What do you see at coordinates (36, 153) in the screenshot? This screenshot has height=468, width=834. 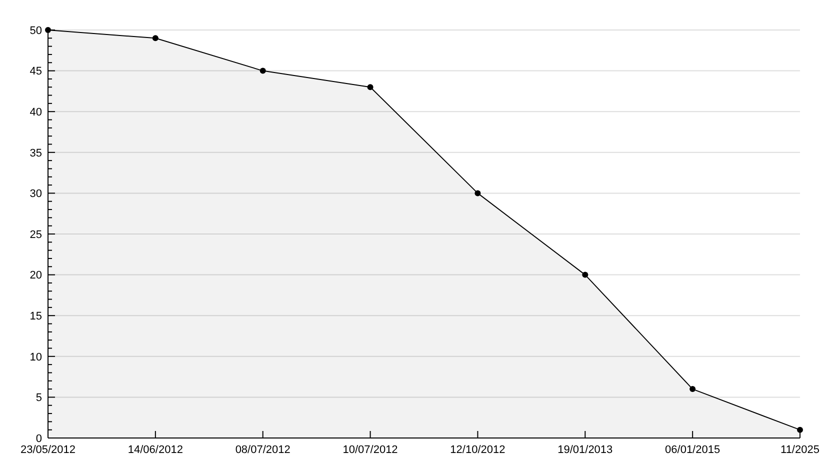 I see `y-tick-label: 35` at bounding box center [36, 153].